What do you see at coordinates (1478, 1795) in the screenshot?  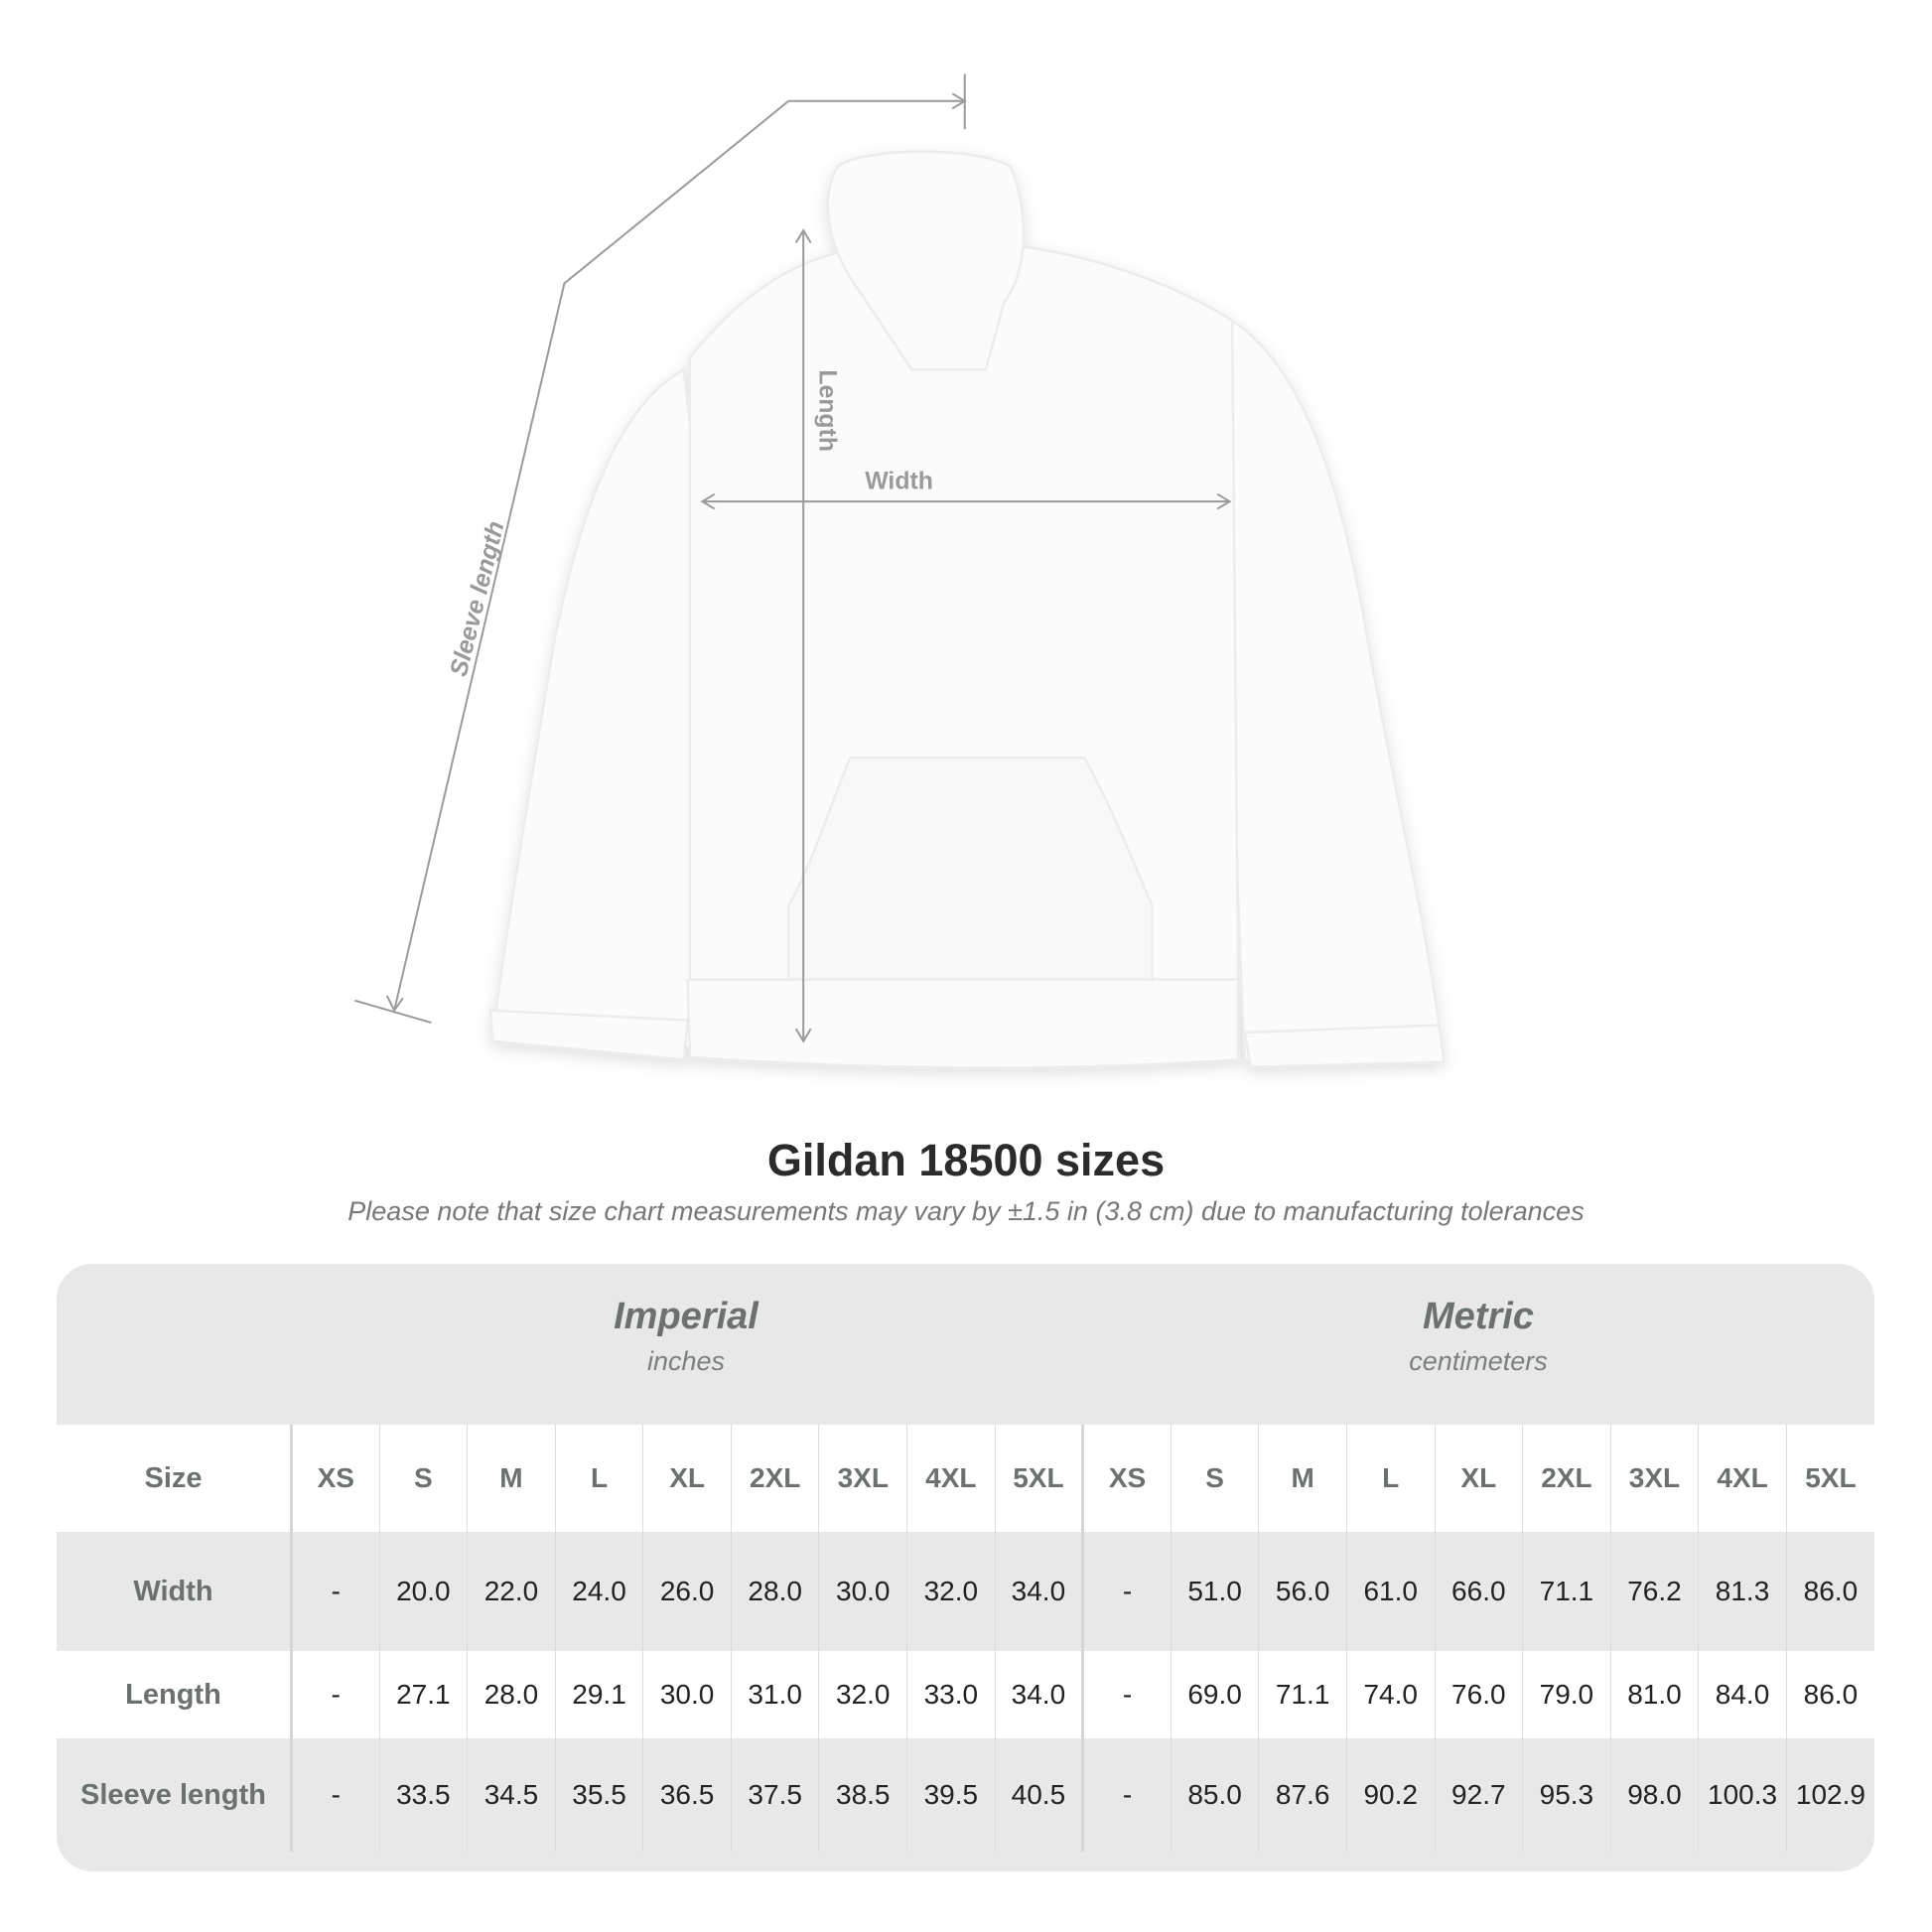 I see `metric-value-cell: 92.7` at bounding box center [1478, 1795].